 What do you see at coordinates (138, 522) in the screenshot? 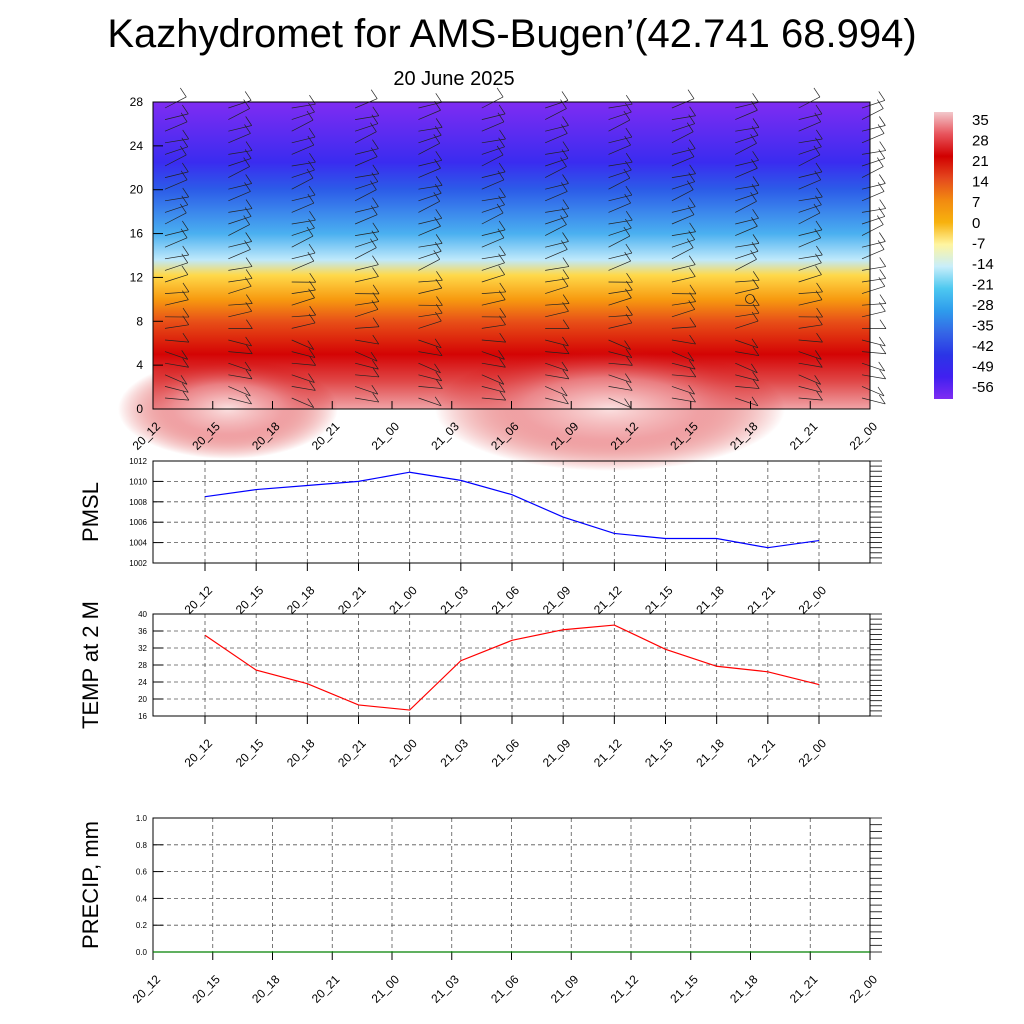
I see `y-tick-label: 1006` at bounding box center [138, 522].